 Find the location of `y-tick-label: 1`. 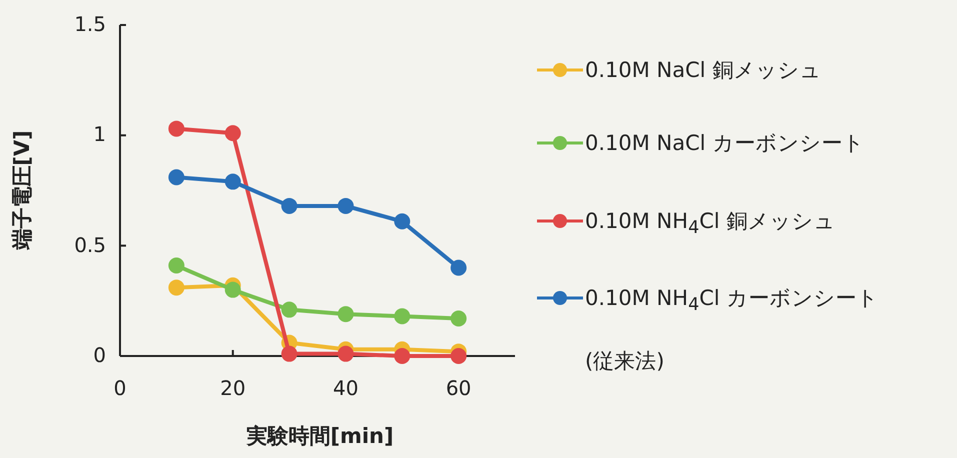

y-tick-label: 1 is located at coordinates (99, 134).